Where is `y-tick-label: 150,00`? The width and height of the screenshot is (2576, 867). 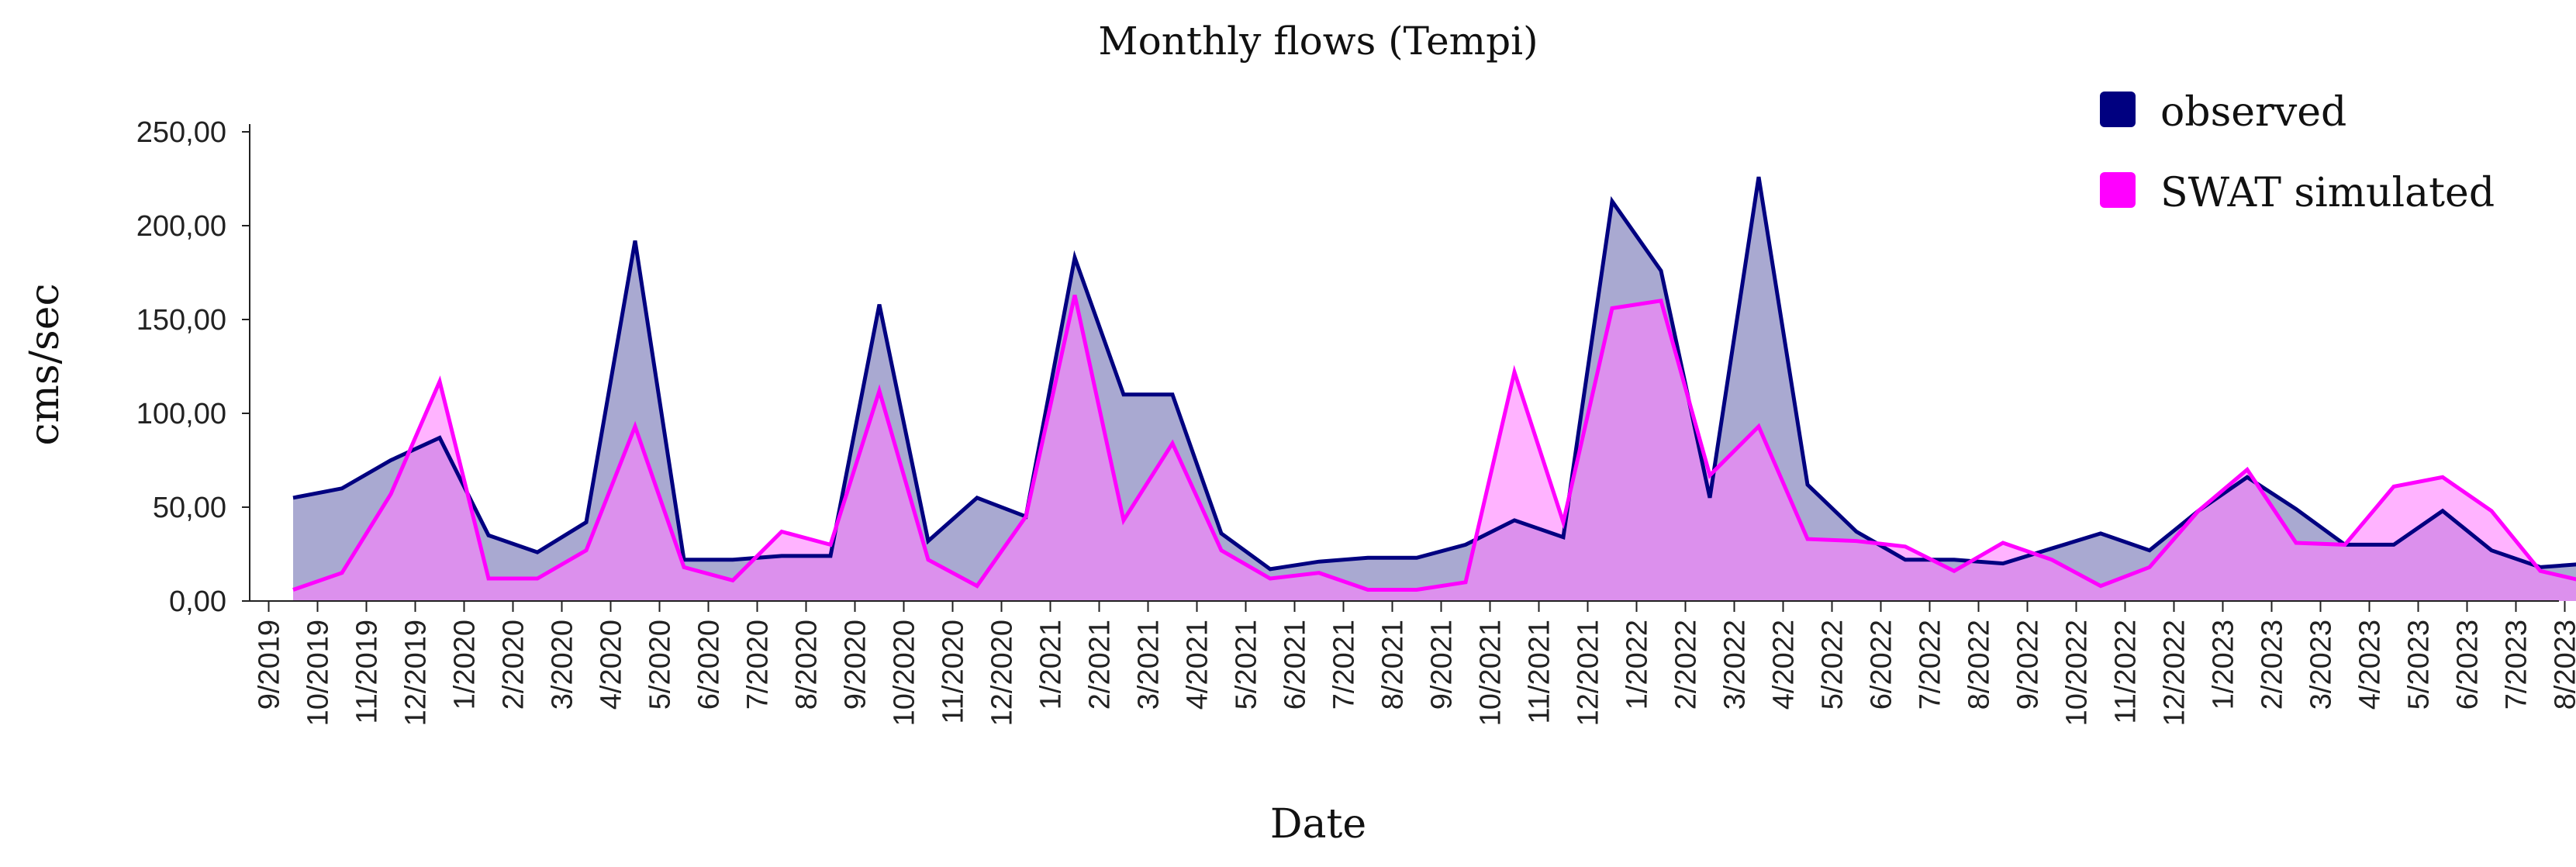
y-tick-label: 150,00 is located at coordinates (181, 320).